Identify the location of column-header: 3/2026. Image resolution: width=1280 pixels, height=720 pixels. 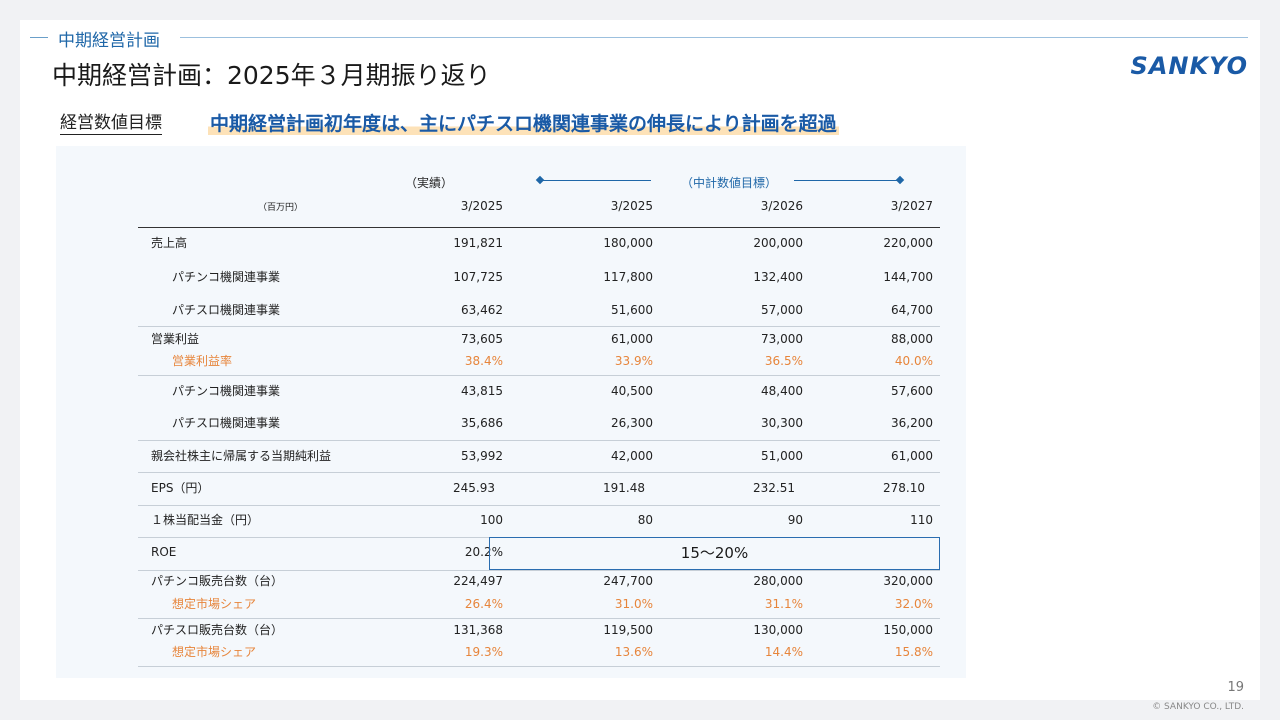
(781, 206).